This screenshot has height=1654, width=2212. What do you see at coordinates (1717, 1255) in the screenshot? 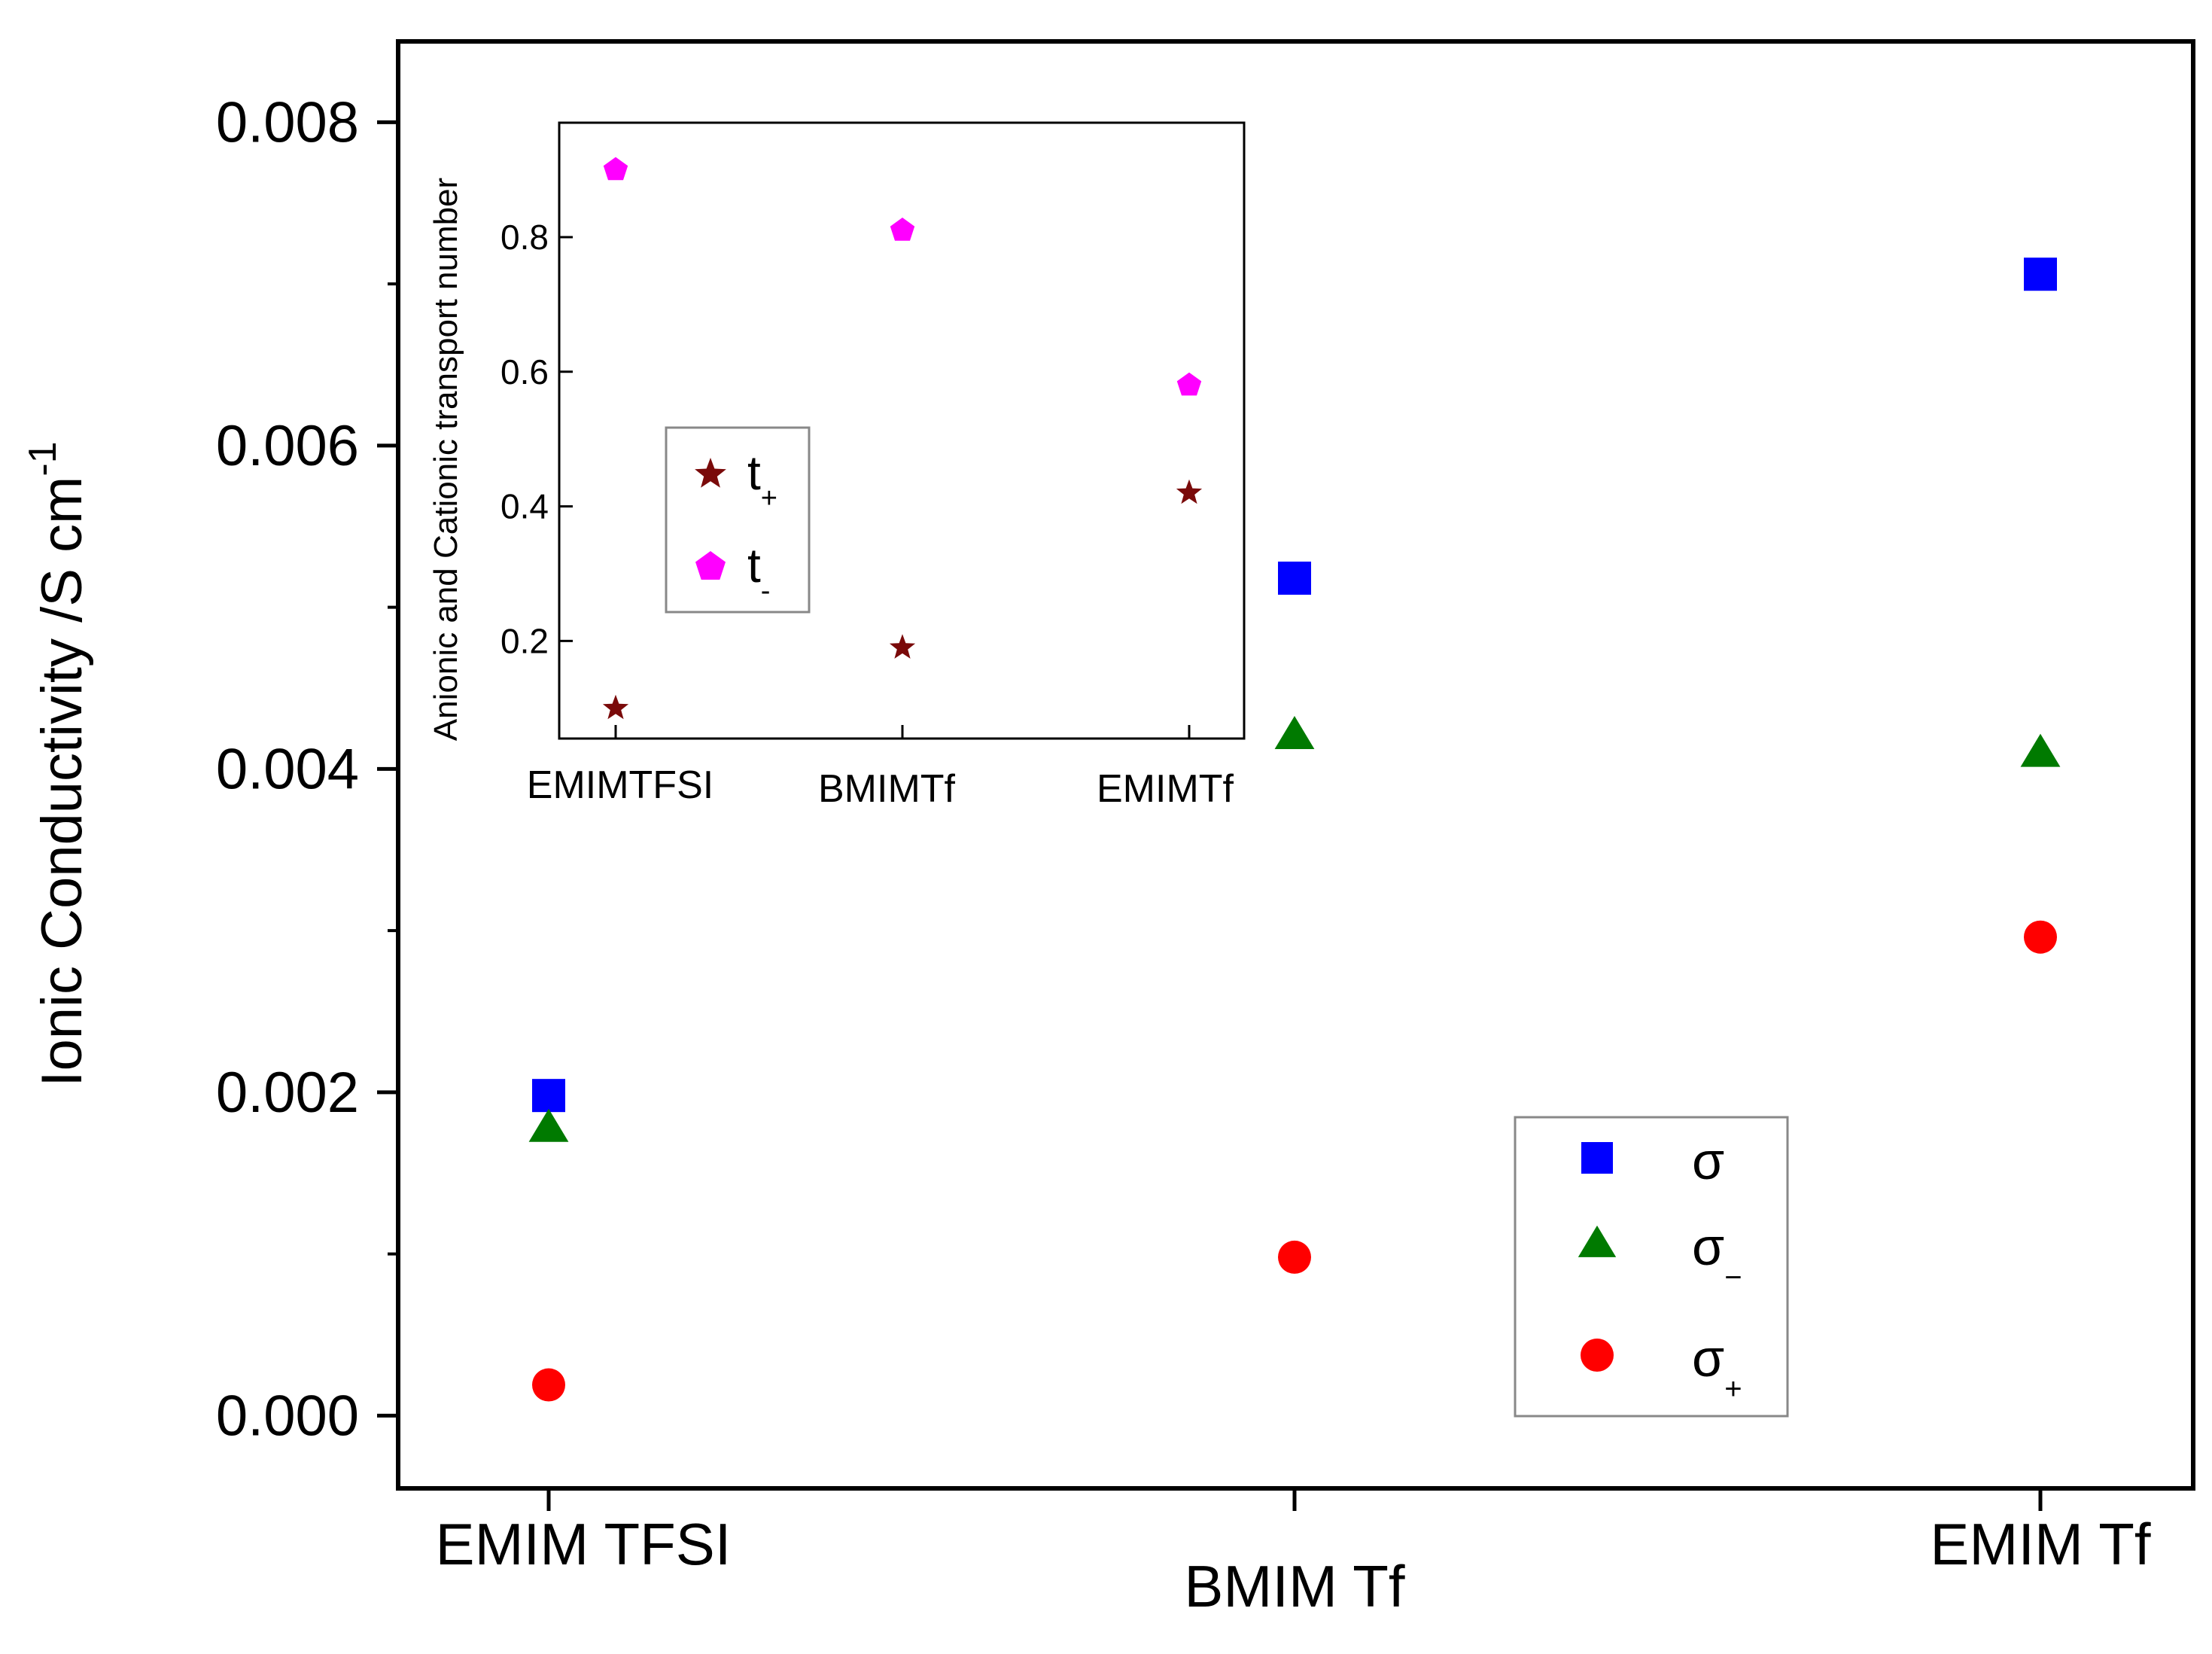
I see `main-legend-label: σ−` at bounding box center [1717, 1255].